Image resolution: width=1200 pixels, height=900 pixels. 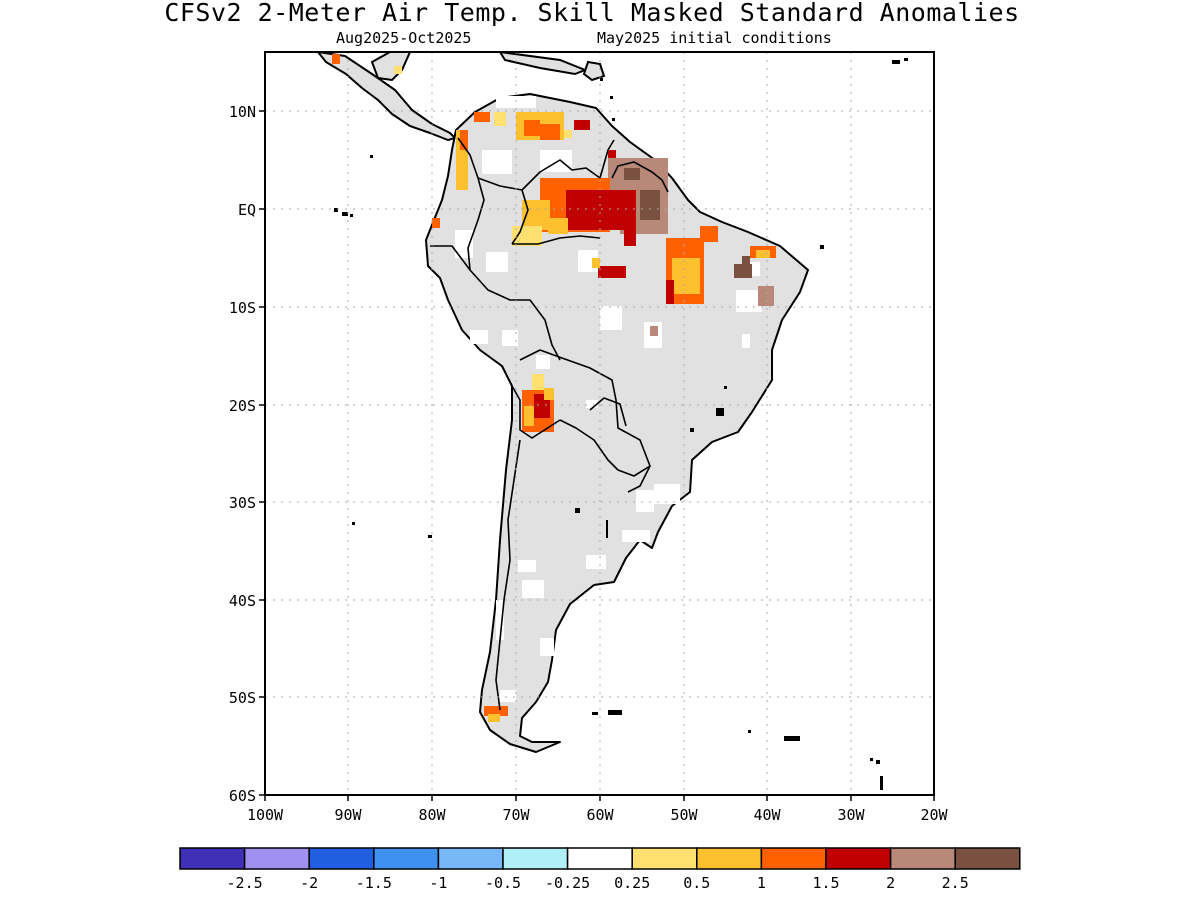 I want to click on color-legend: -2.5 -2 -1.5 -1 -0.5 -0.25 0.25 0.5 1 1.5 2 2.5, so click(x=600, y=869).